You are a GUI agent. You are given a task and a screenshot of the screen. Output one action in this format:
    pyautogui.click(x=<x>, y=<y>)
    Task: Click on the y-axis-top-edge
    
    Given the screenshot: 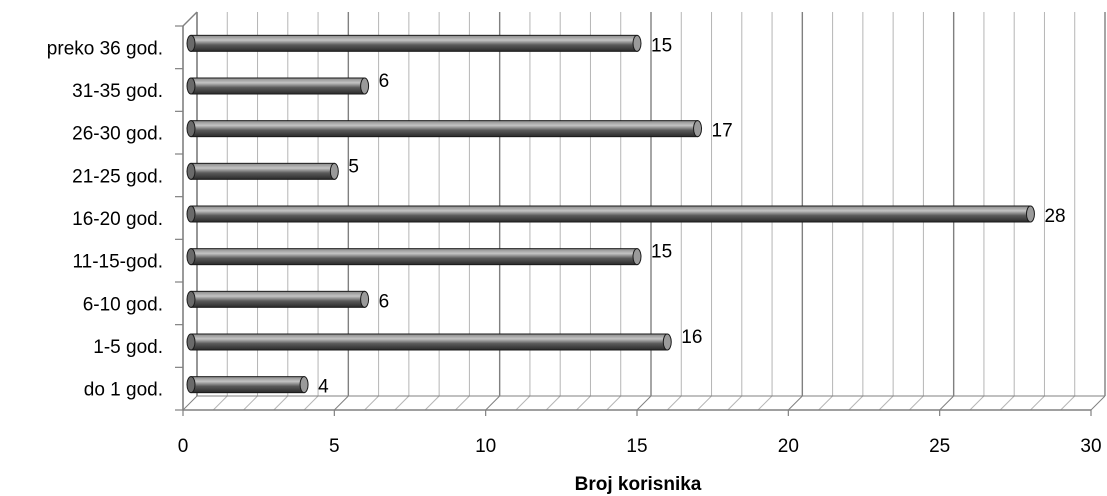 What is the action you would take?
    pyautogui.click(x=190, y=19)
    